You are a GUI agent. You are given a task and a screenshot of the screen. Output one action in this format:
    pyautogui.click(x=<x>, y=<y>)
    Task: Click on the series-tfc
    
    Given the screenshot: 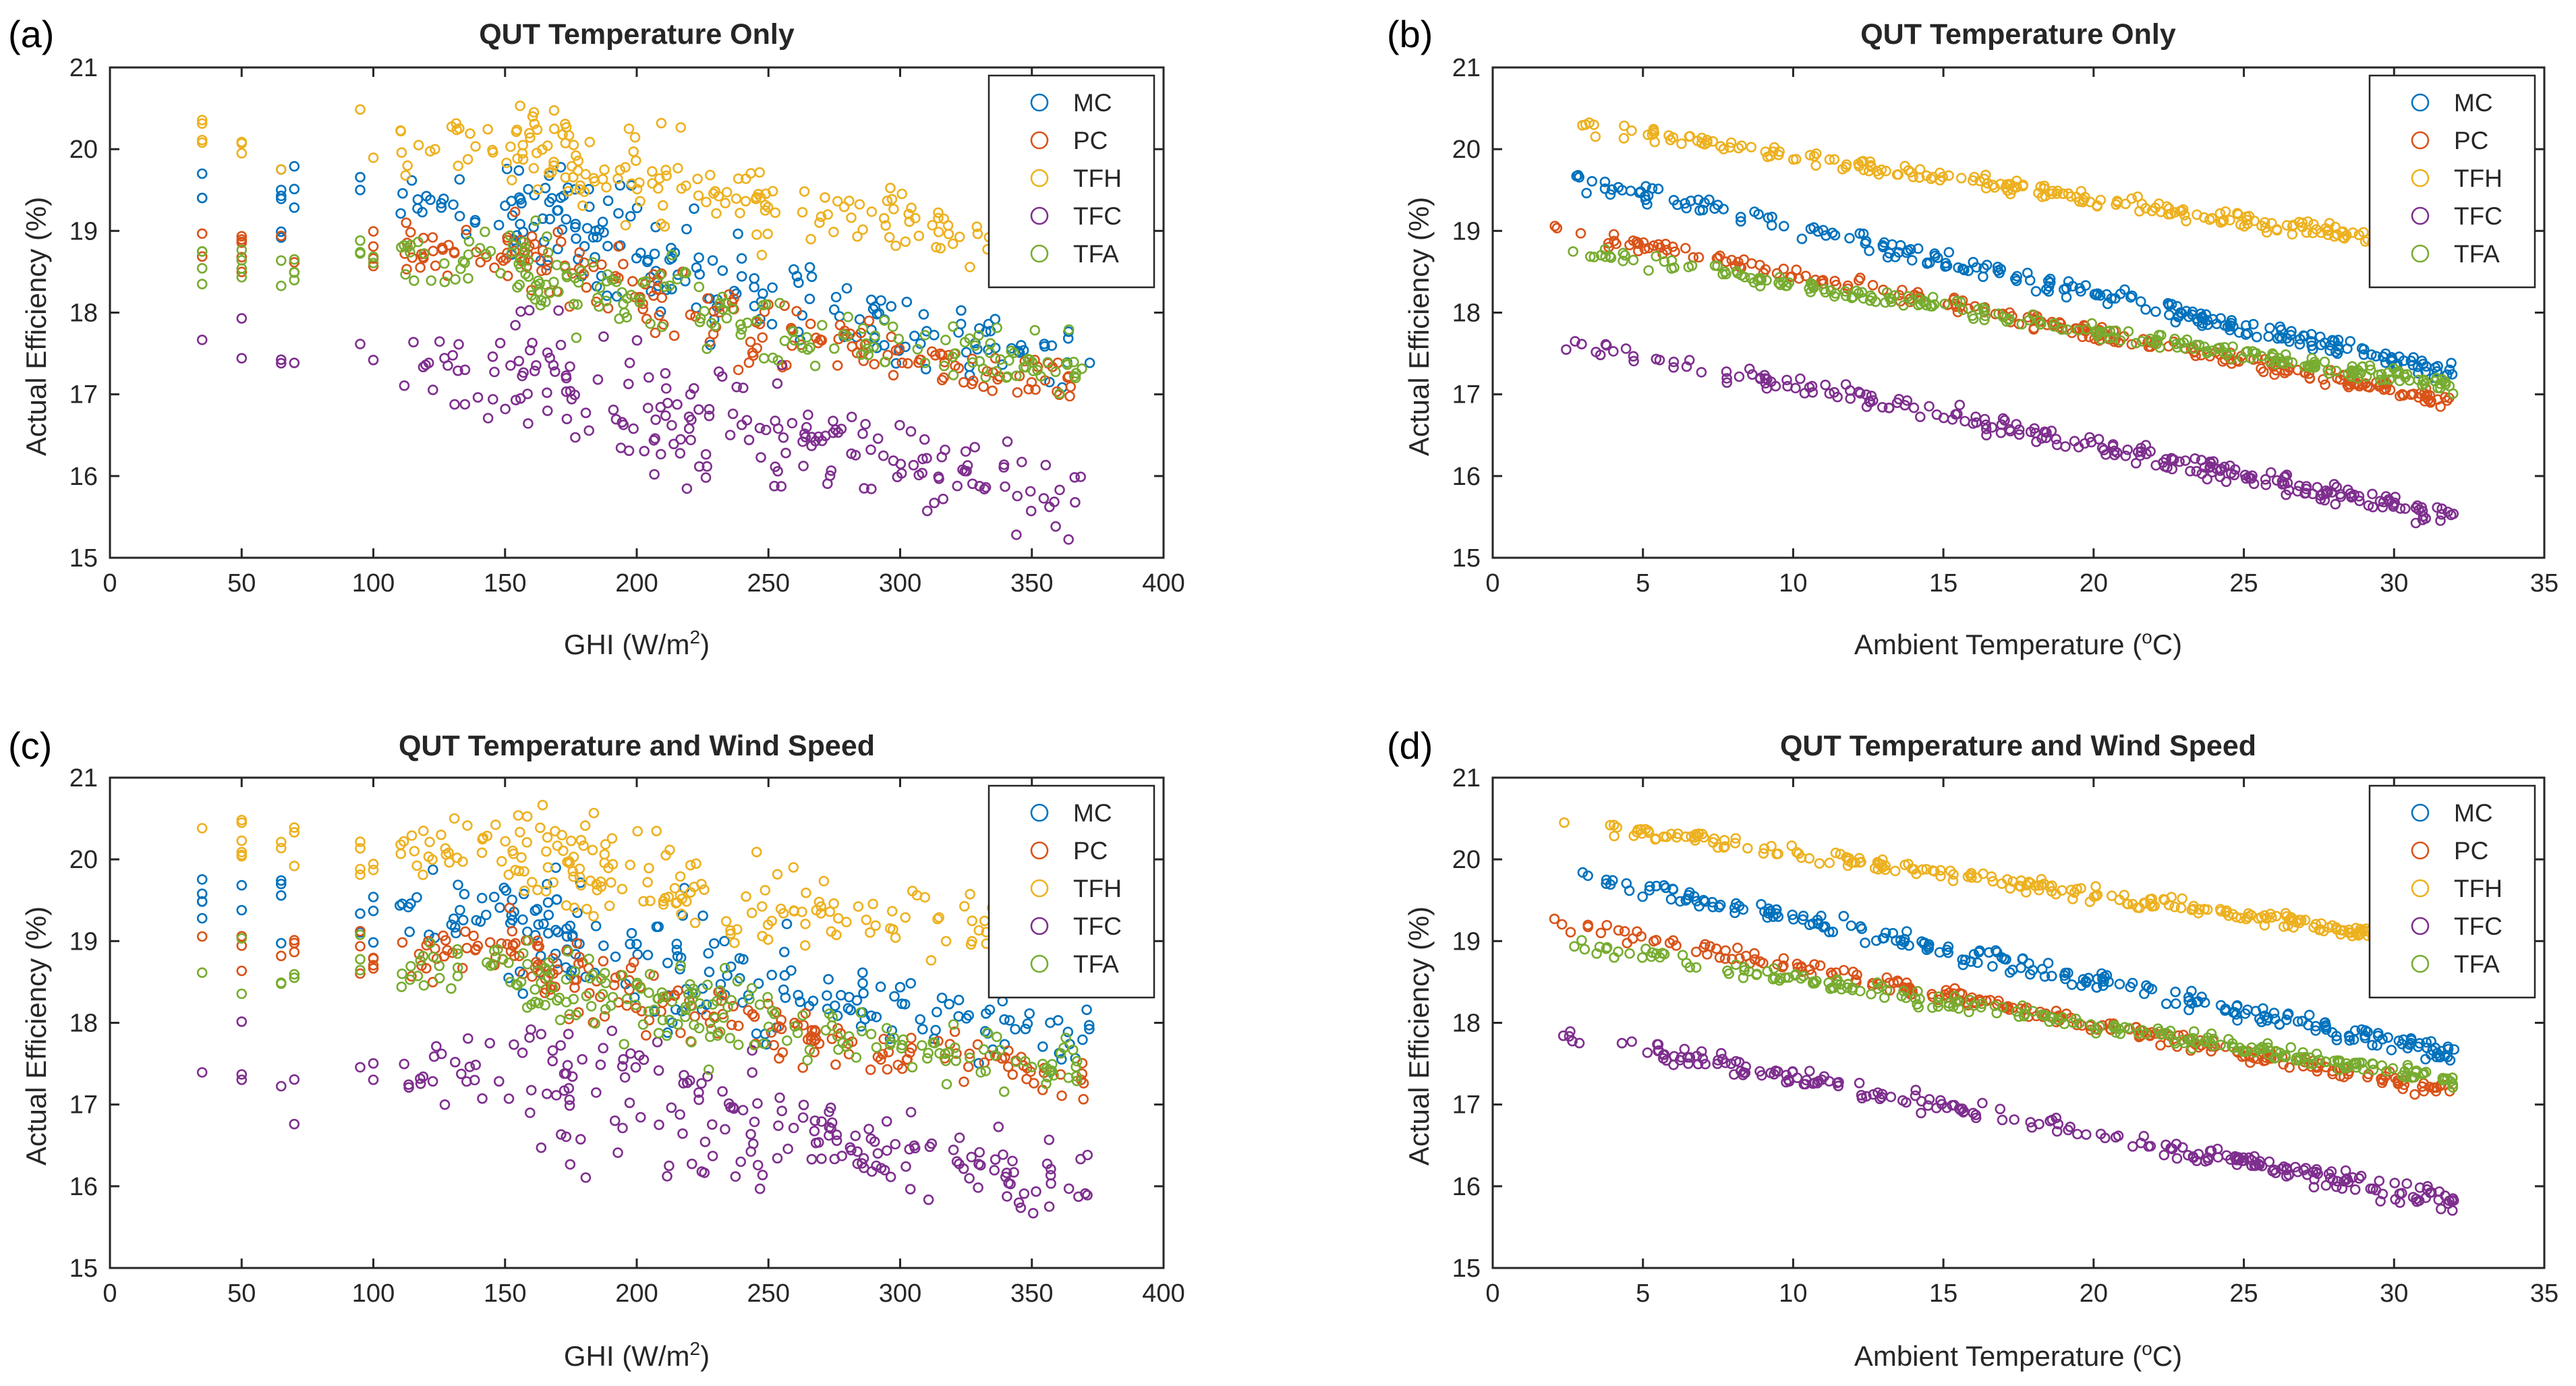 What is the action you would take?
    pyautogui.click(x=2008, y=1121)
    